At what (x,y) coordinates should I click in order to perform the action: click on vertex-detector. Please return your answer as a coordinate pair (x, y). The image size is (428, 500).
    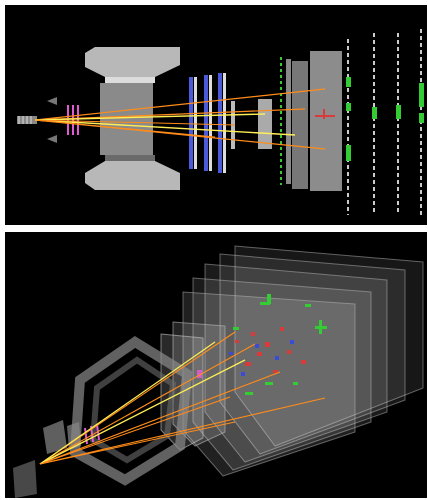
    Looking at the image, I should click on (48, 120).